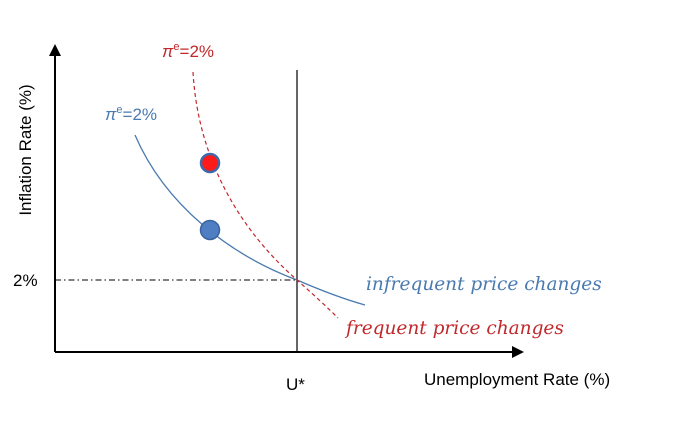  I want to click on x-axis-arrowhead, so click(518, 352).